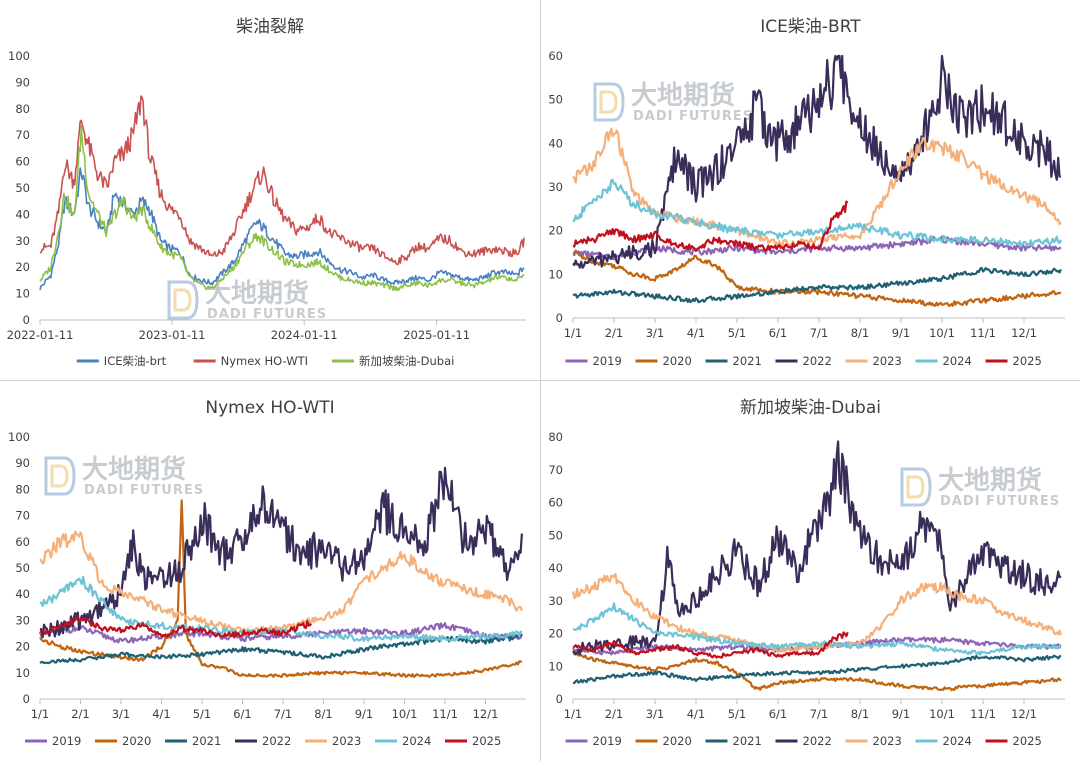 The height and width of the screenshot is (765, 1080). I want to click on series-line-2021, so click(817, 285).